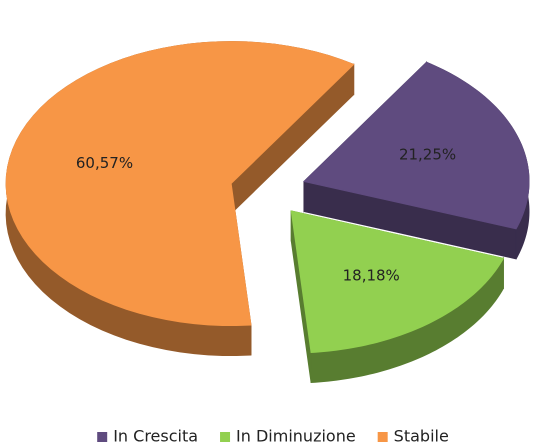 This screenshot has width=546, height=448. I want to click on data-label: 60,57%, so click(104, 163).